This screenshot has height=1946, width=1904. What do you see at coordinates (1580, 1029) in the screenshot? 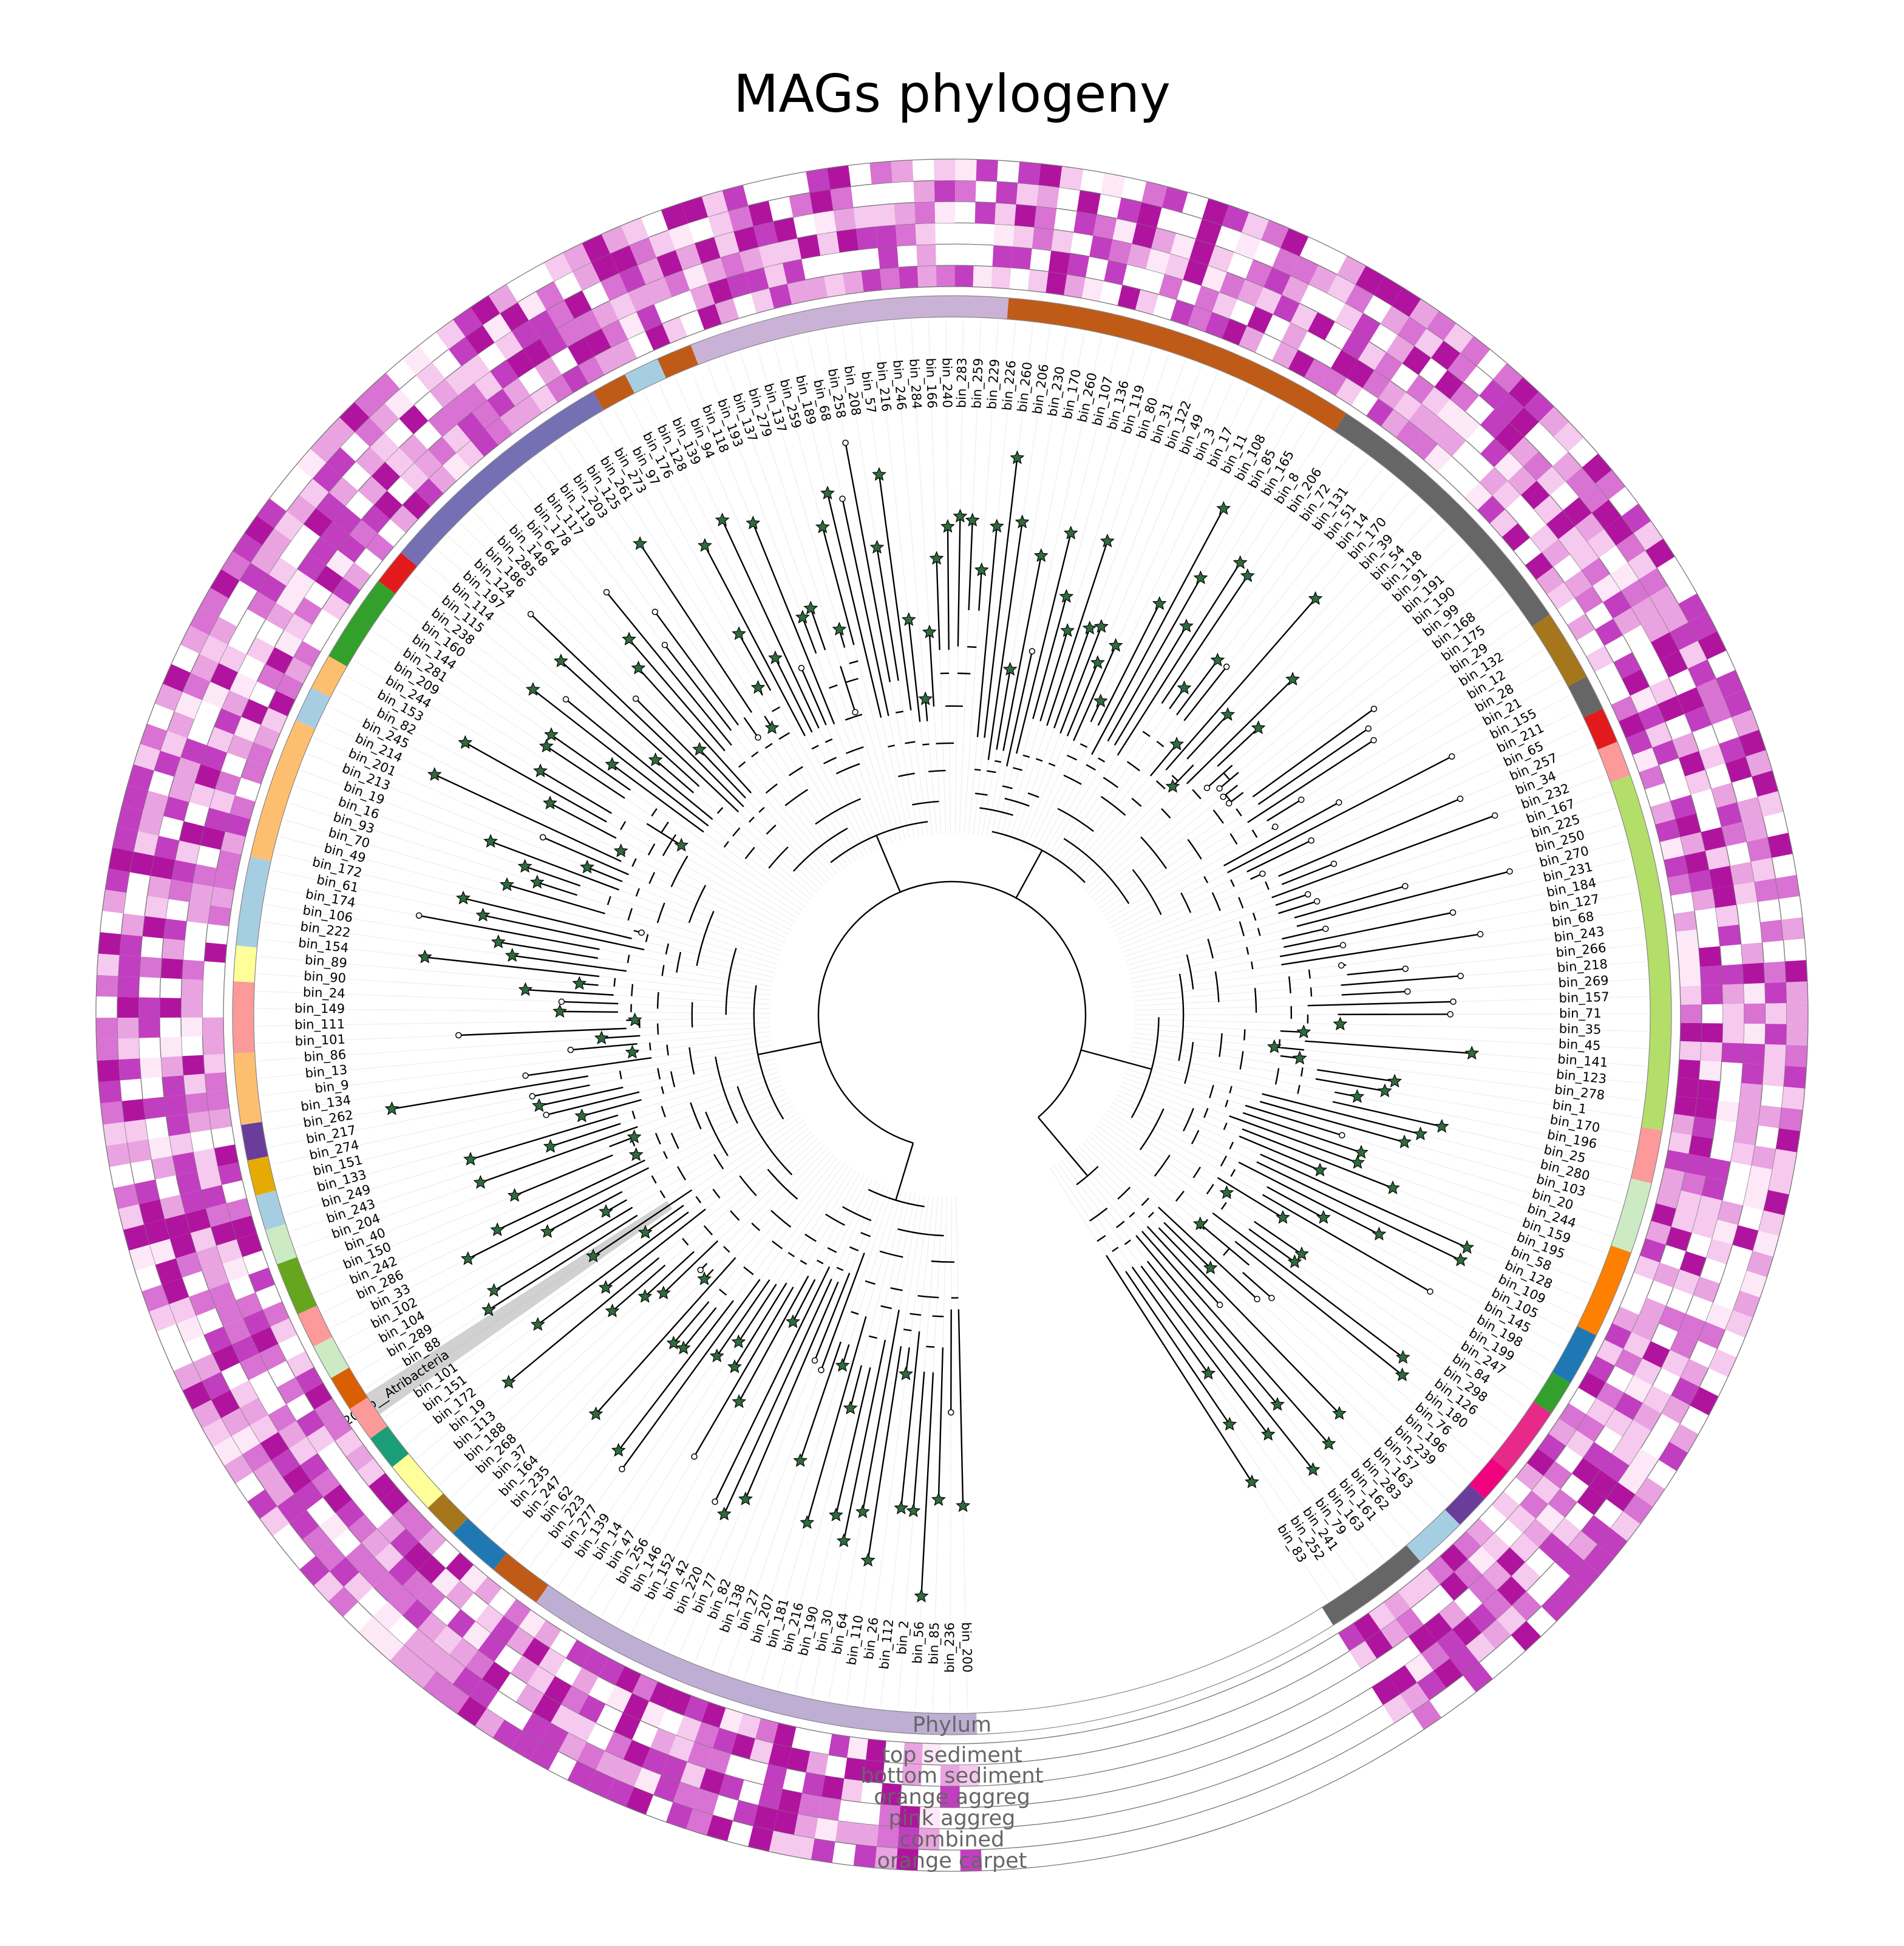
I see `leaf-label: bin_35` at bounding box center [1580, 1029].